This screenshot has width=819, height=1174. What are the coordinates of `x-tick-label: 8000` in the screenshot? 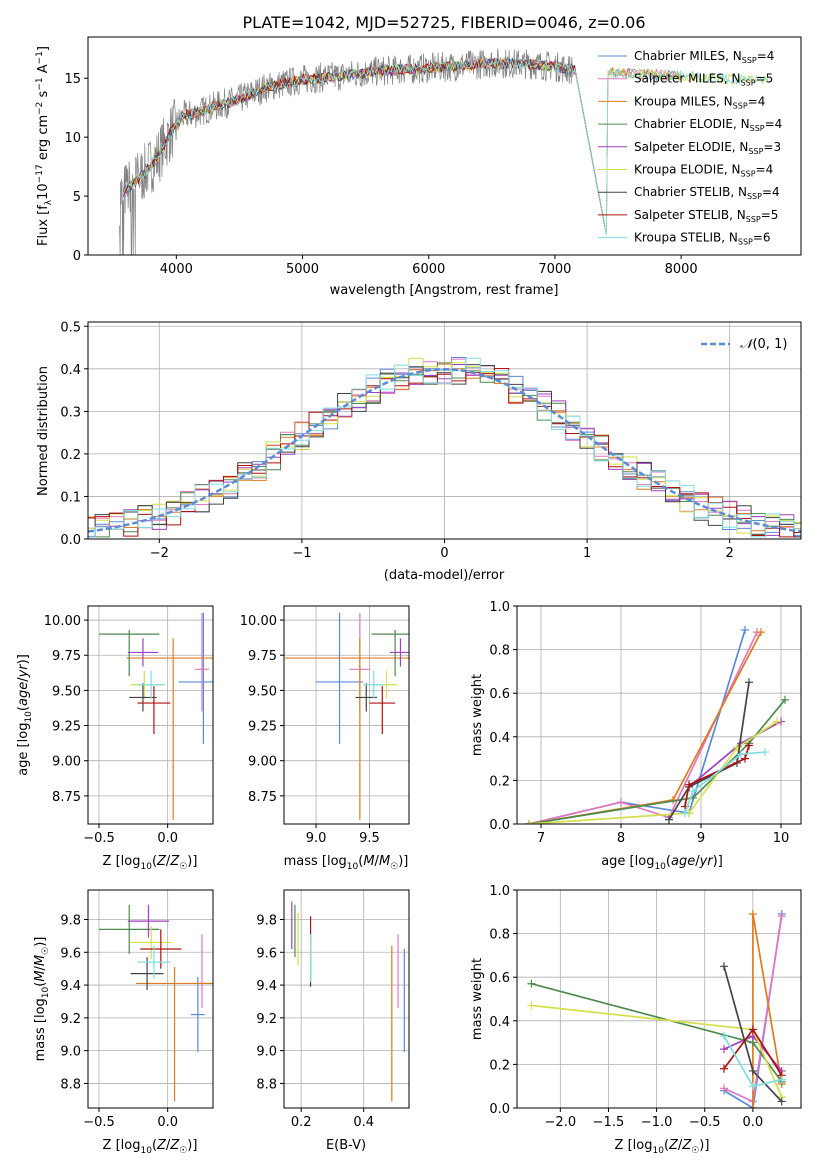 It's located at (681, 269).